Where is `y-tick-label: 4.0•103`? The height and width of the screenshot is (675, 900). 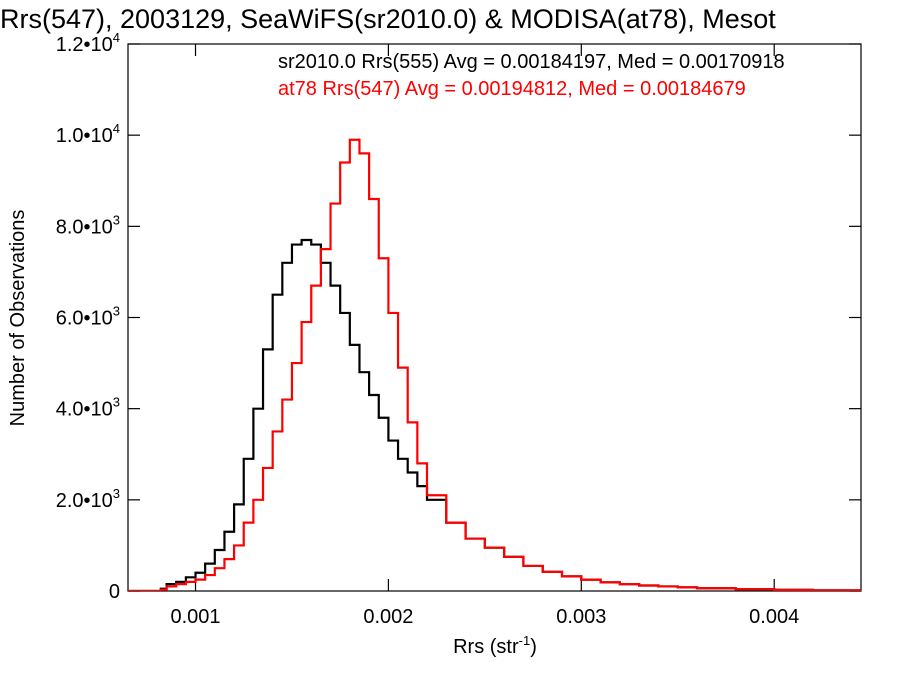
y-tick-label: 4.0•103 is located at coordinates (88, 408).